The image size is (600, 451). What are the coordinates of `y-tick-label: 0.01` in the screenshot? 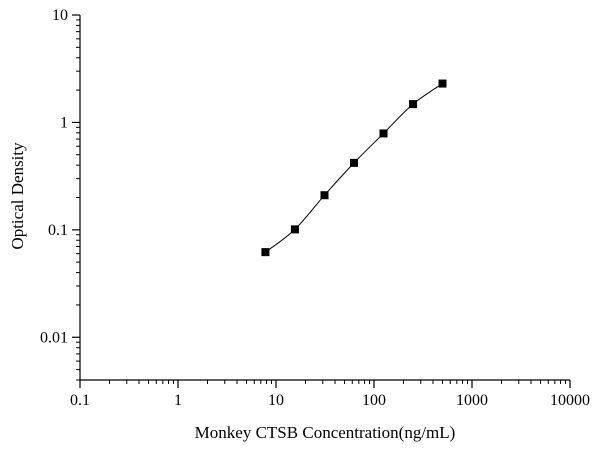 It's located at (54, 337).